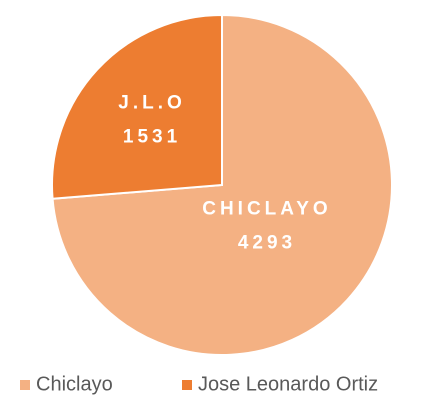 Image resolution: width=443 pixels, height=405 pixels. I want to click on legend-label: Jose Leonardo Ortiz, so click(288, 384).